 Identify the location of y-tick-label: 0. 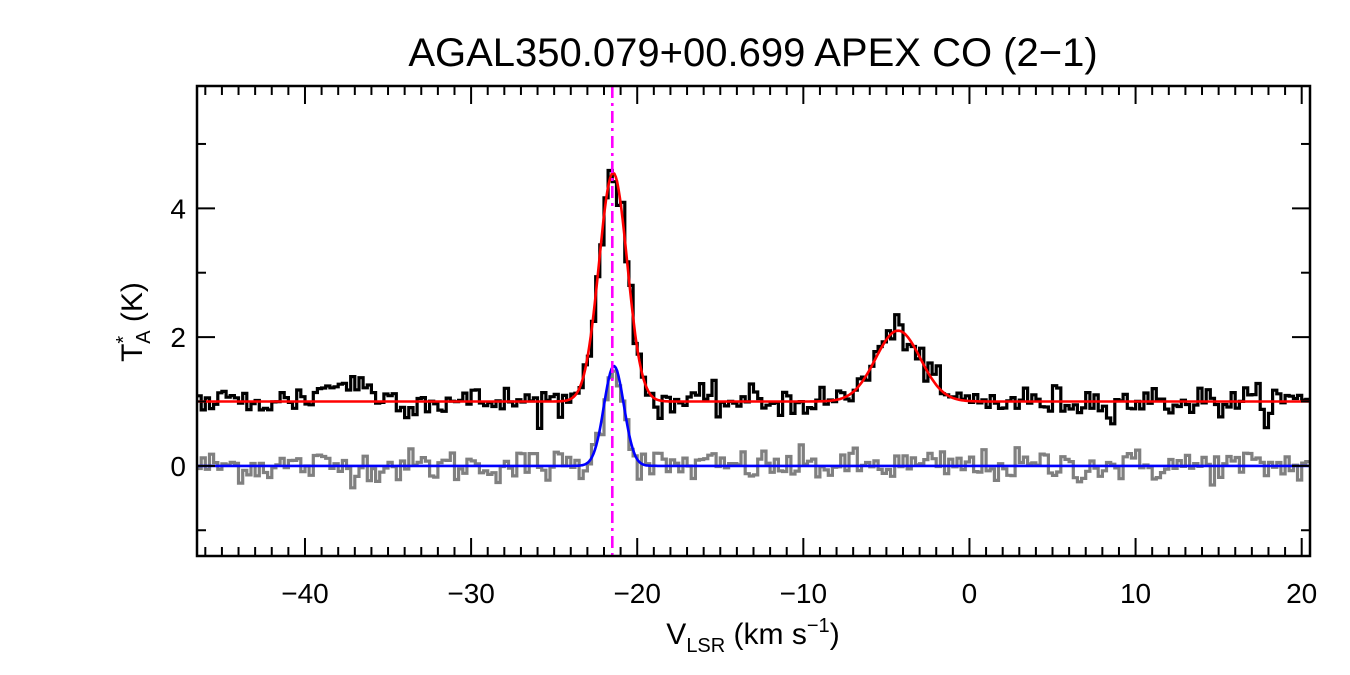
(178, 466).